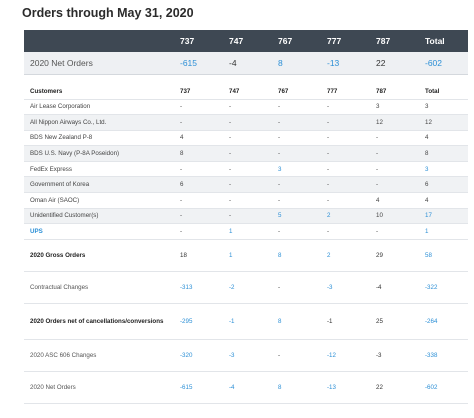 The height and width of the screenshot is (418, 474). What do you see at coordinates (345, 255) in the screenshot?
I see `totals-value: 2` at bounding box center [345, 255].